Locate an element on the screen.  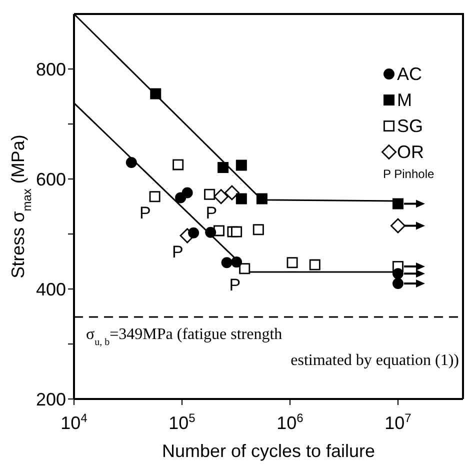
legend-label: M is located at coordinates (404, 100).